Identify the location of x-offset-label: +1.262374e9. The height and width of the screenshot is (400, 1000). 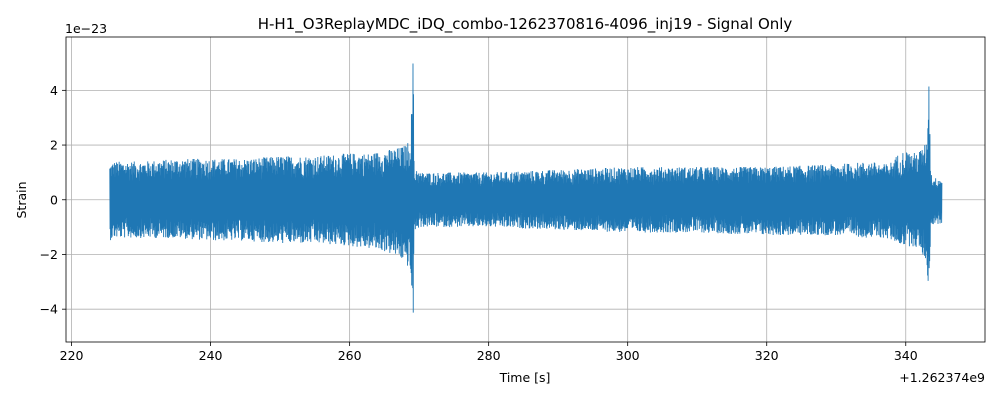
(942, 377).